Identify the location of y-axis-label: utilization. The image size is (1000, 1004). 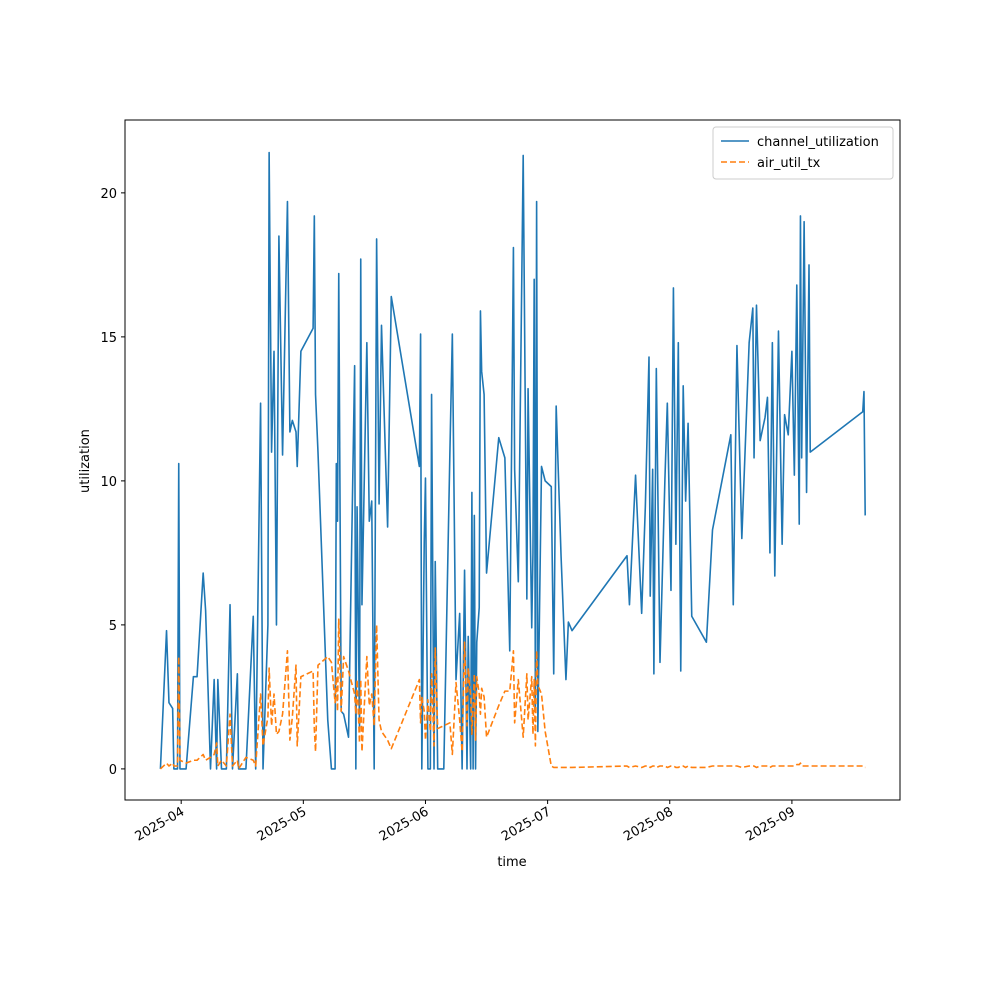
(85, 461).